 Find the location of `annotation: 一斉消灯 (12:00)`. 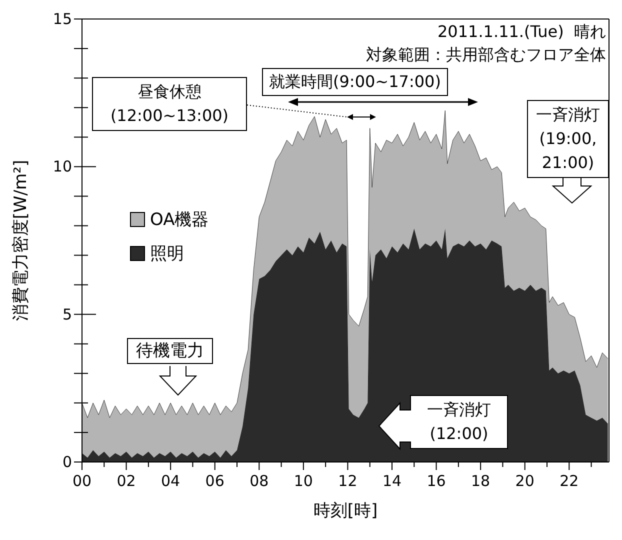

annotation: 一斉消灯 (12:00) is located at coordinates (459, 422).